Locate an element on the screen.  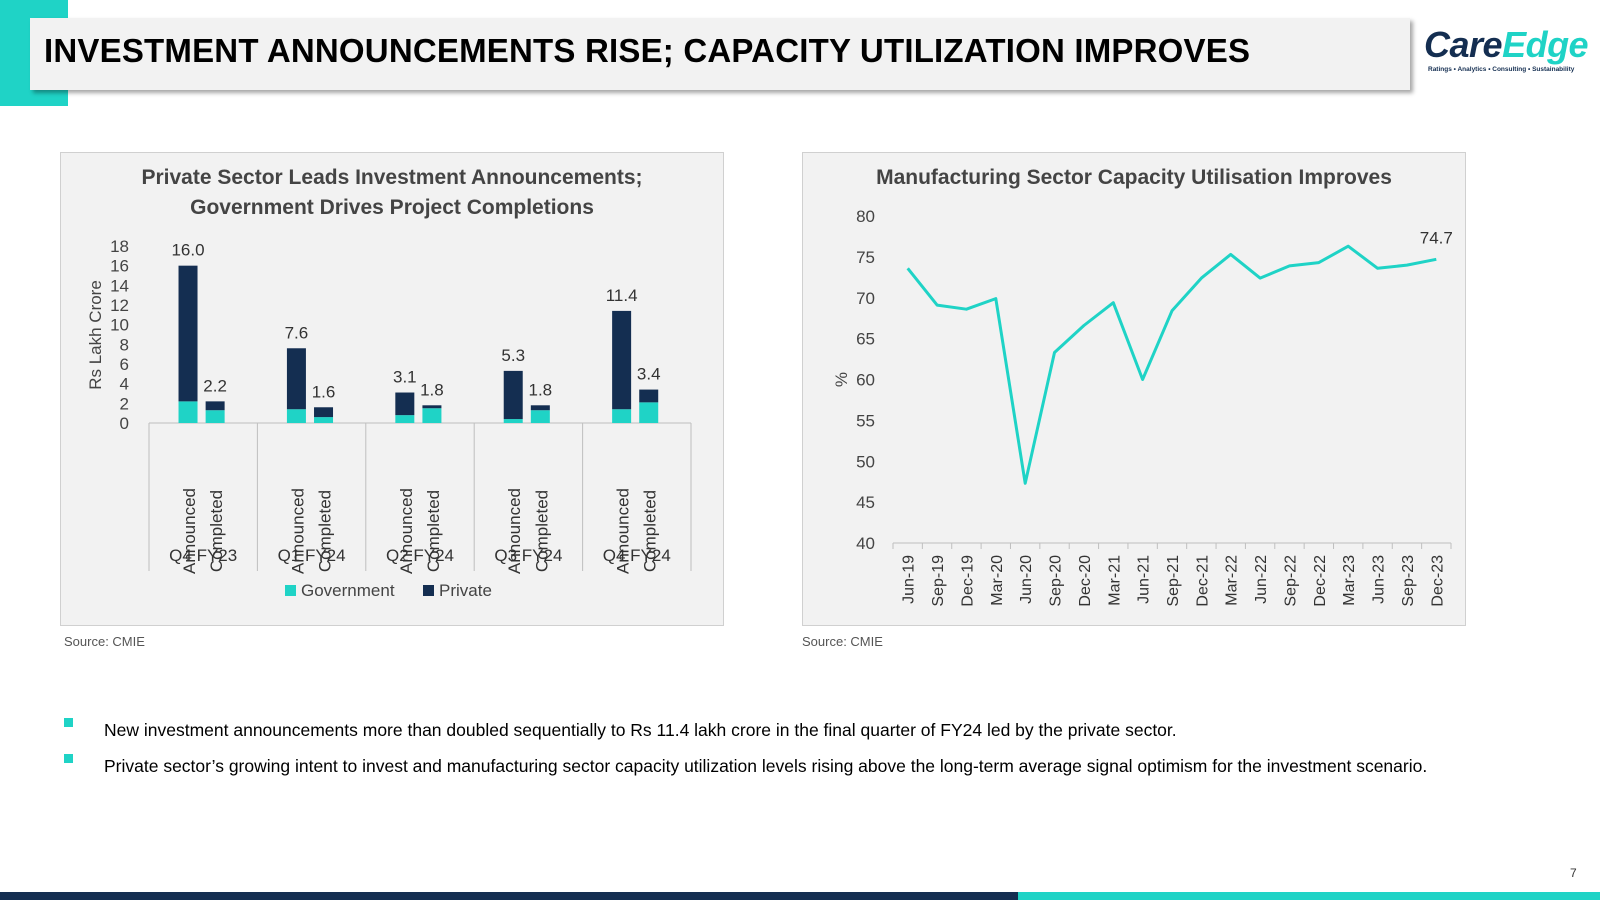
y-axis-label: Rs Lakh Crore is located at coordinates (95, 335).